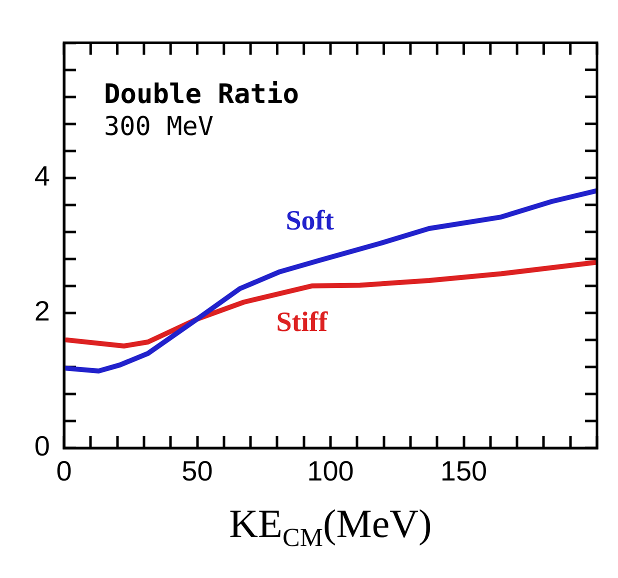  What do you see at coordinates (330, 471) in the screenshot?
I see `x-tick-label: 100` at bounding box center [330, 471].